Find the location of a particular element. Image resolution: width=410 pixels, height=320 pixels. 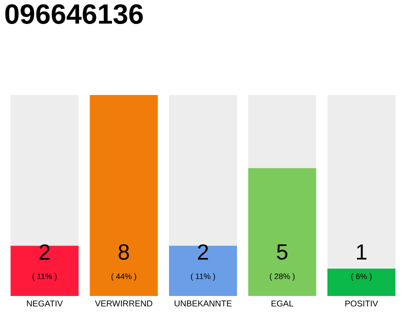

annotation: 1 is located at coordinates (361, 252).